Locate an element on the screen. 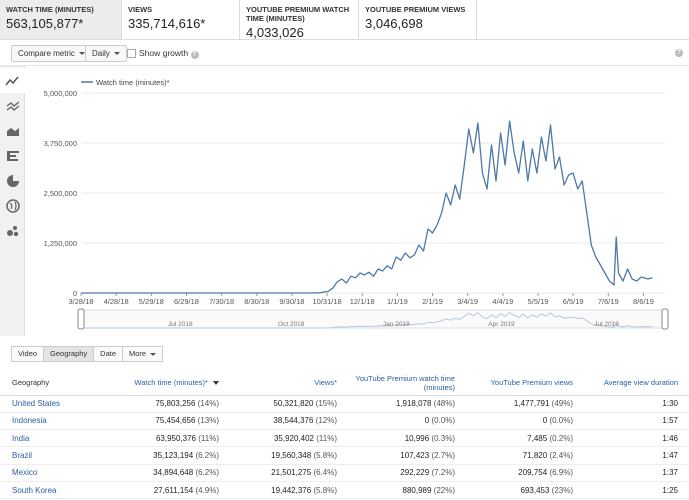 This screenshot has width=689, height=500. chevron-down-icon is located at coordinates (81, 54).